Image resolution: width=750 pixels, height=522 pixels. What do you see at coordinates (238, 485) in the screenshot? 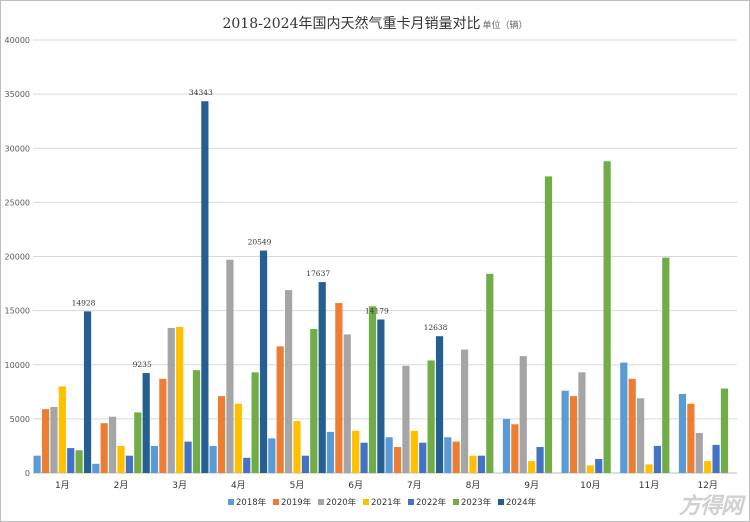
I see `x-tick-label: 4月` at bounding box center [238, 485].